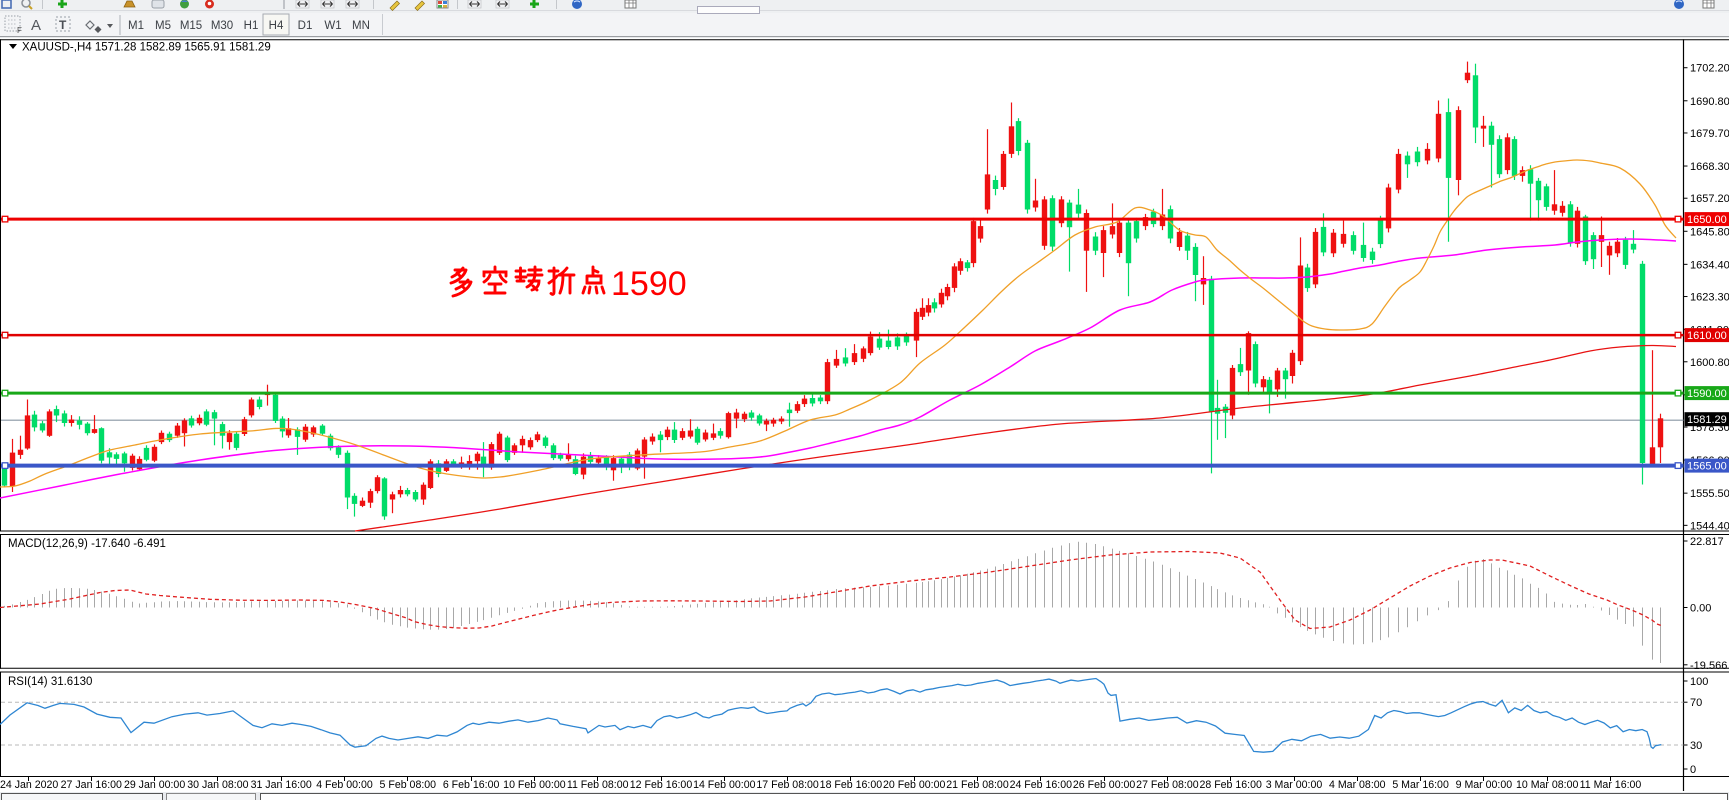 The image size is (1729, 800). What do you see at coordinates (977, 785) in the screenshot?
I see `svg-text: 21 Feb 08:00` at bounding box center [977, 785].